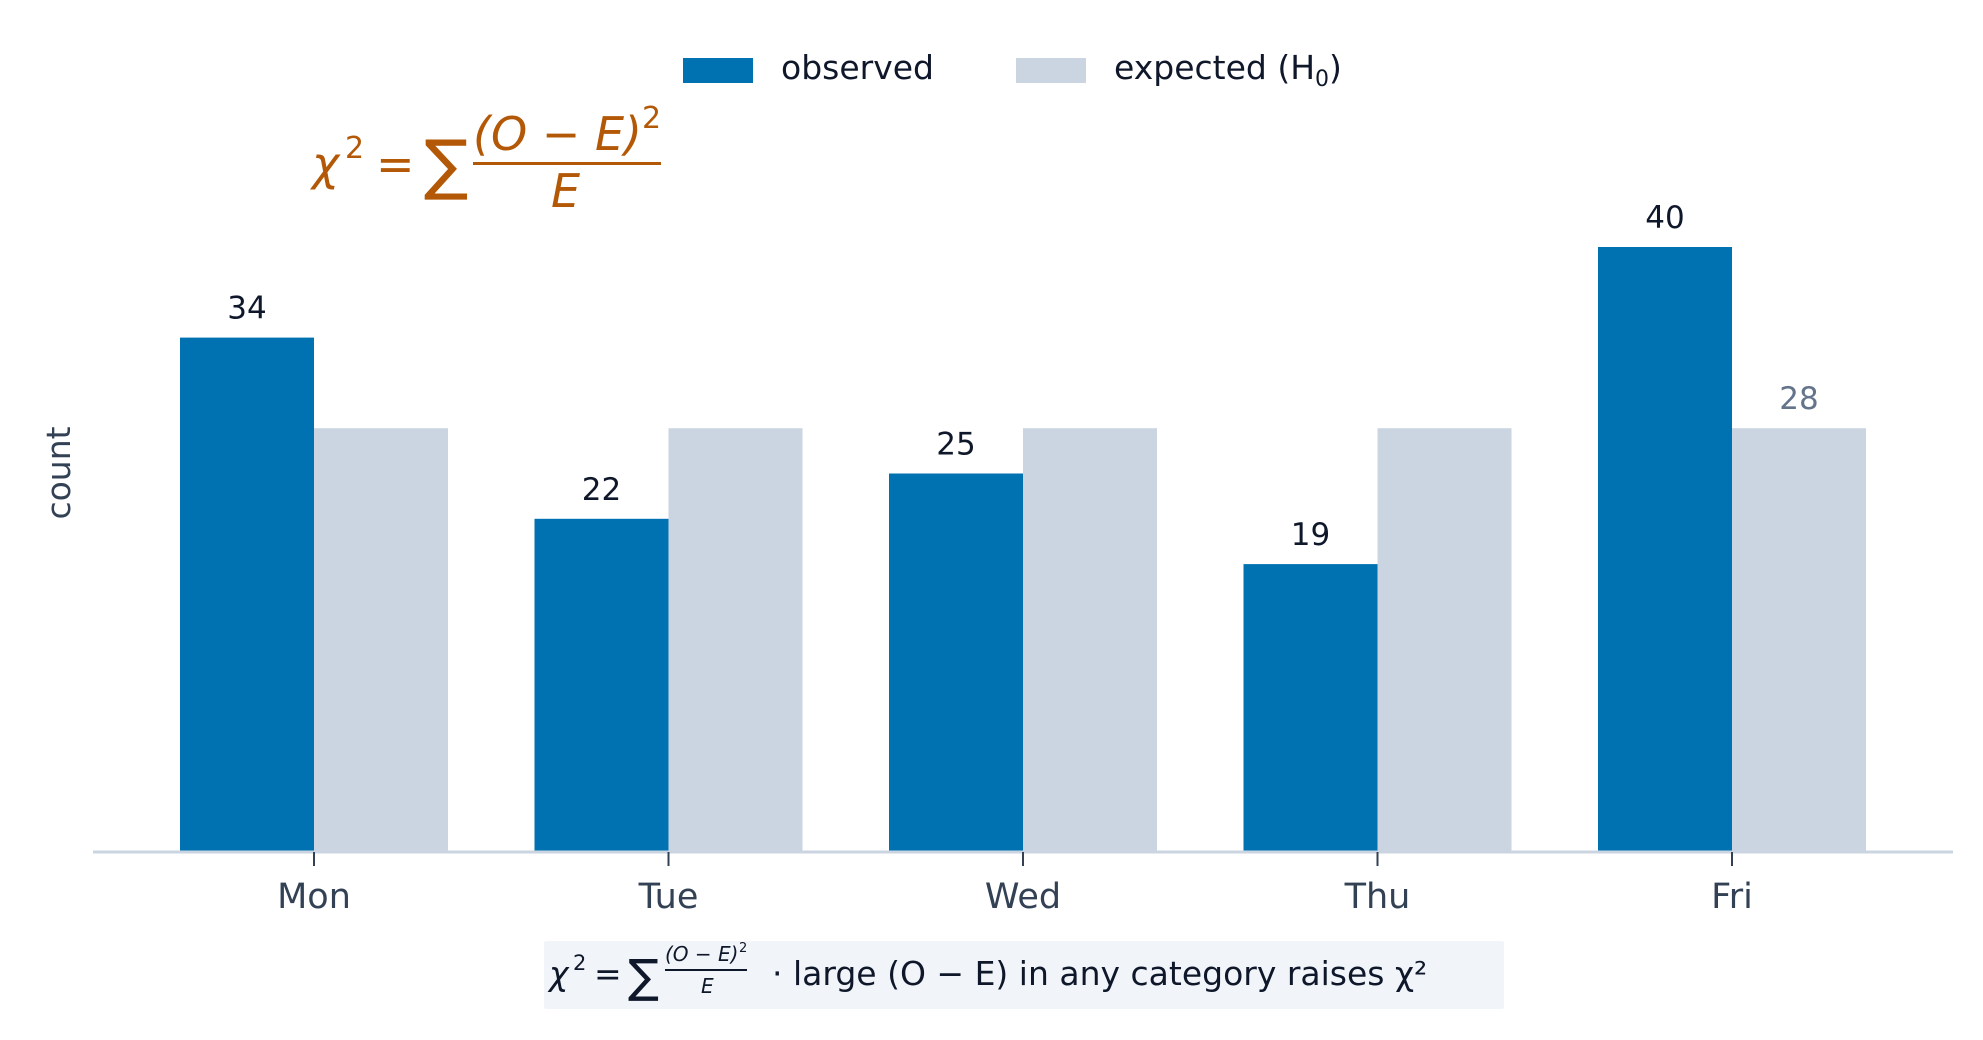 Image resolution: width=1983 pixels, height=1040 pixels. Describe the element at coordinates (857, 67) in the screenshot. I see `legend-label-observed: observed` at that location.